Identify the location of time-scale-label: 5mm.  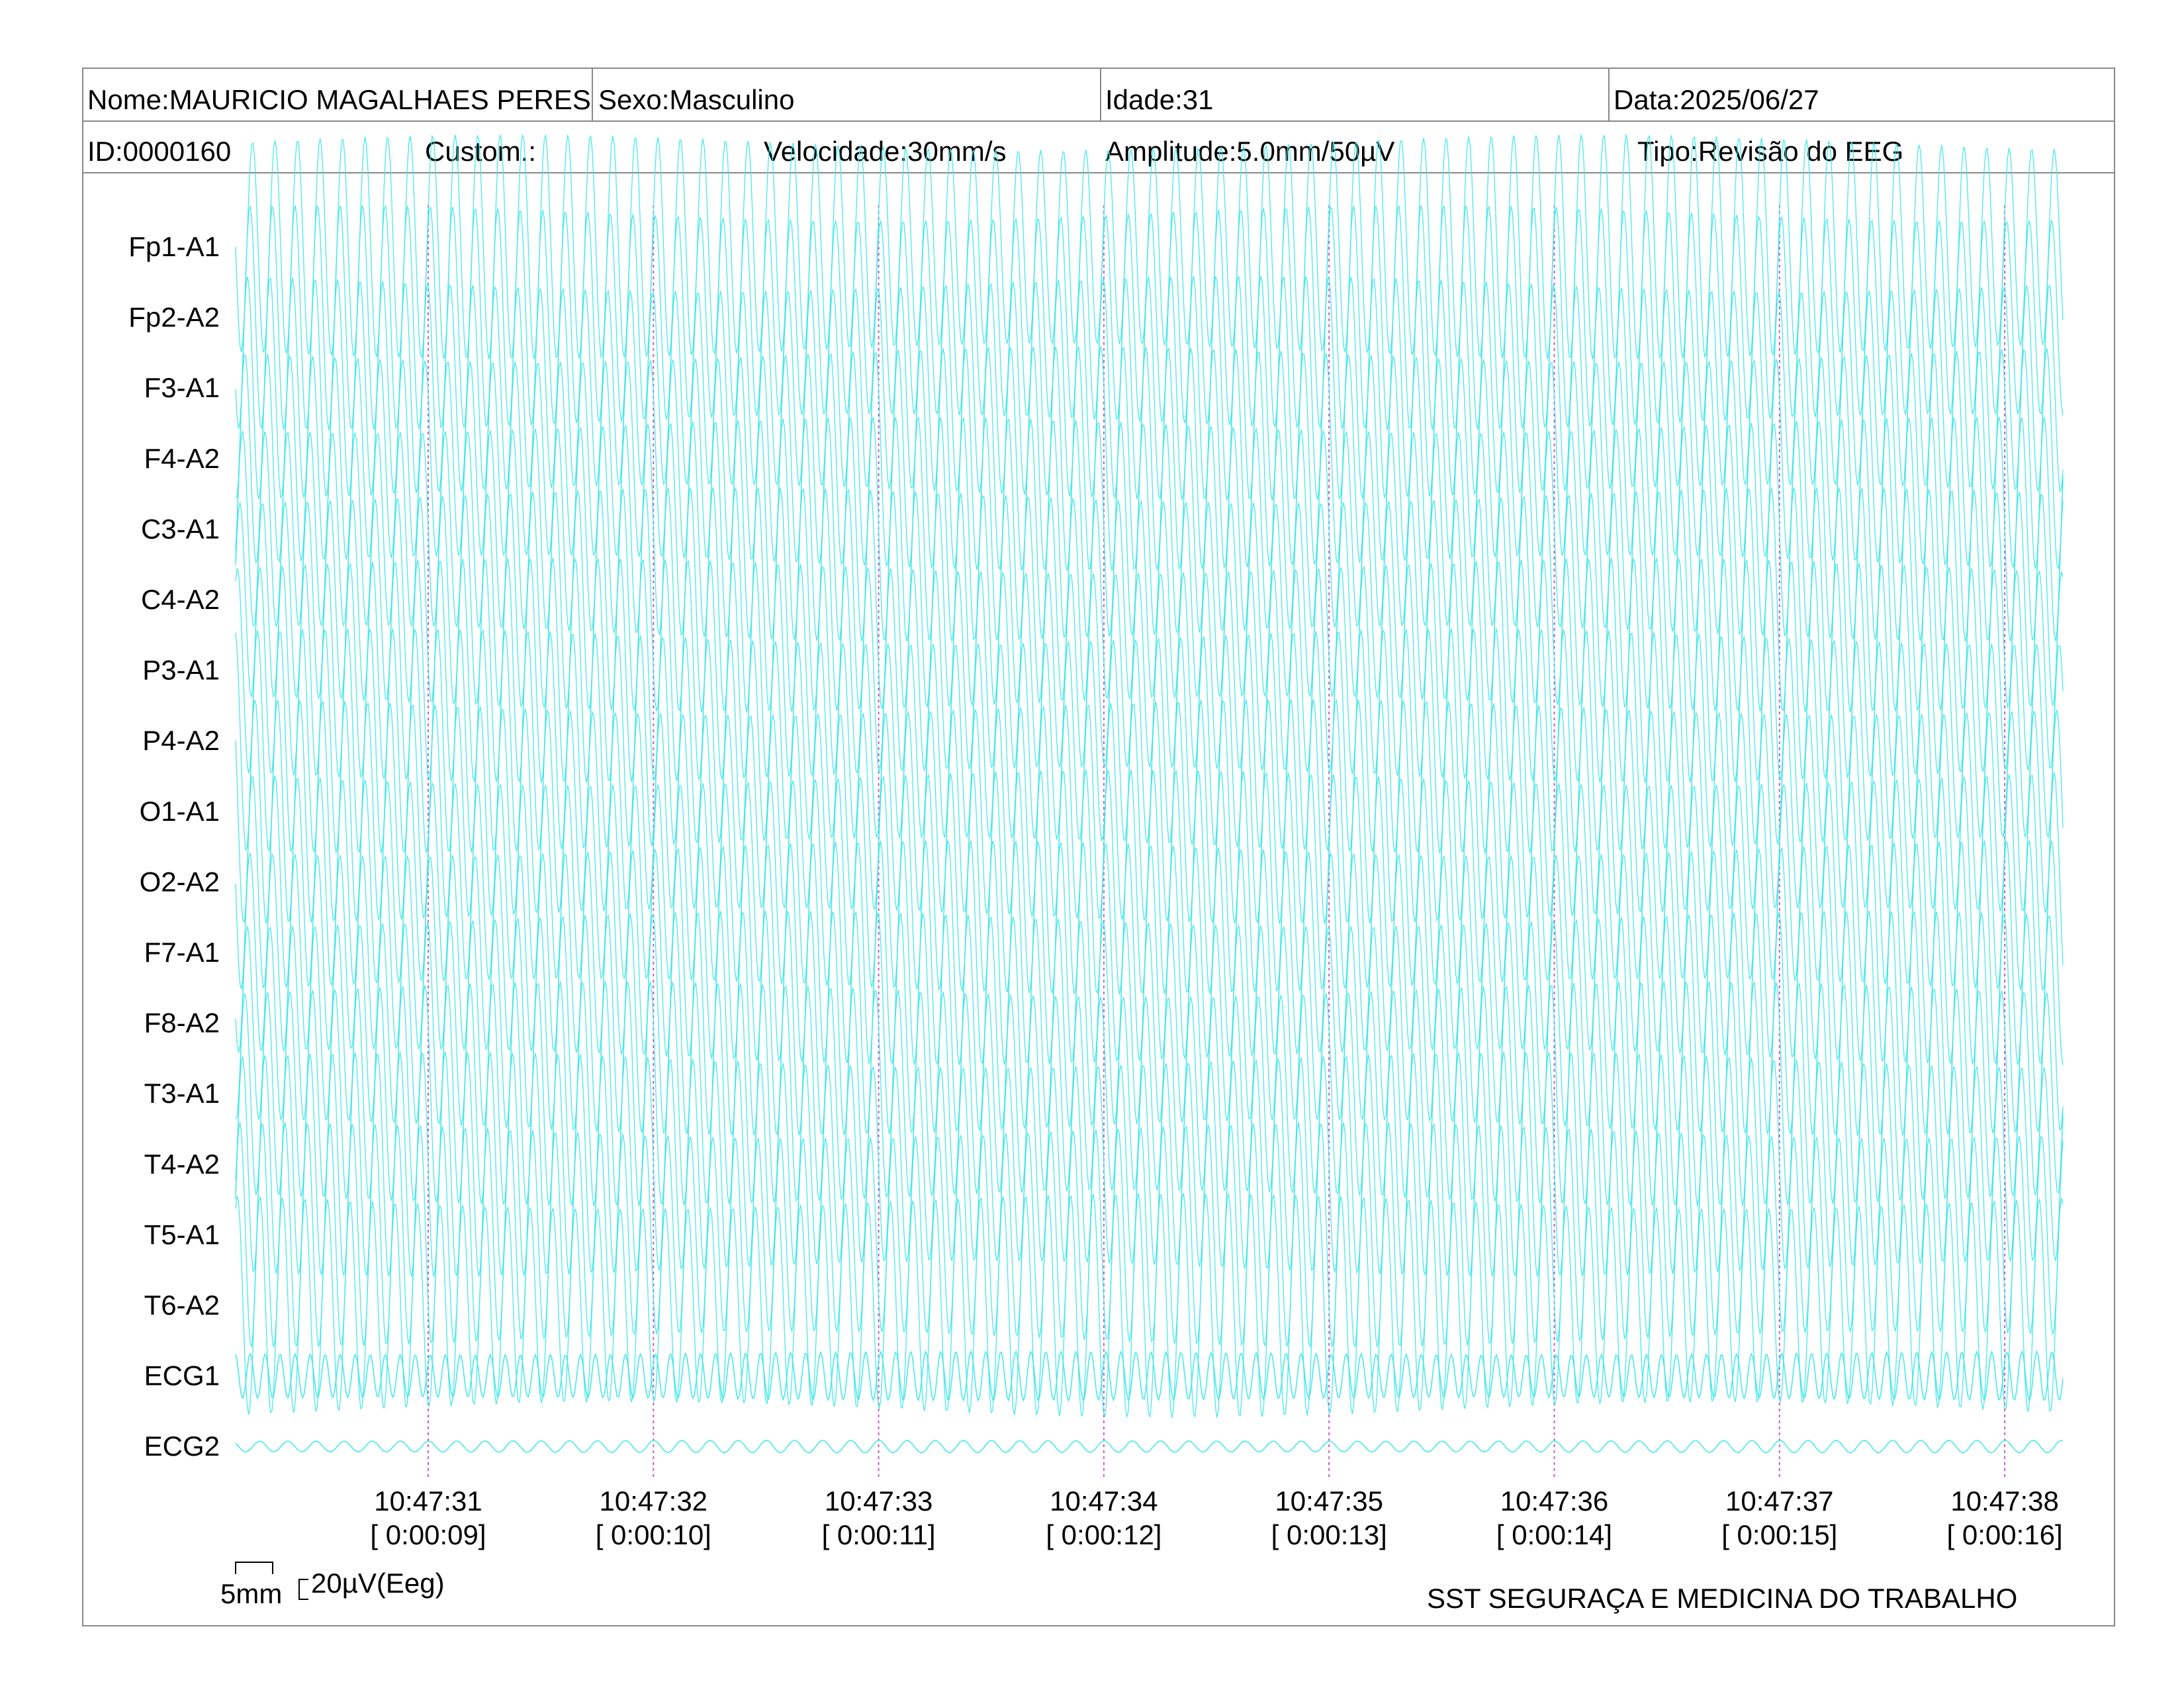
(251, 1593).